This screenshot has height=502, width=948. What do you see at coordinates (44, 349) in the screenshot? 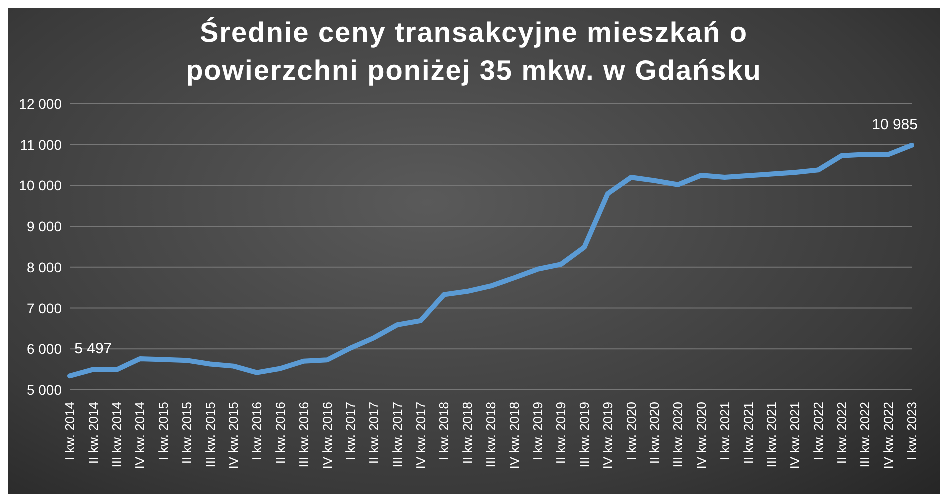
I see `y-tick-label: 6 000` at bounding box center [44, 349].